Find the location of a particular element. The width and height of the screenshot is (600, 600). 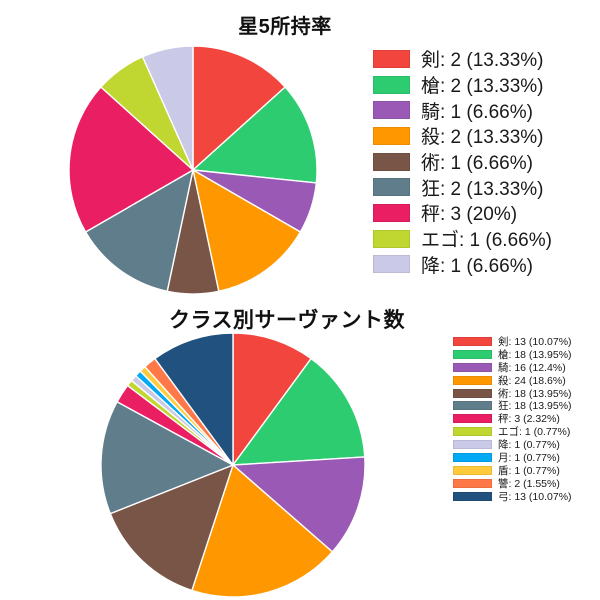

legend-label: エゴ: 1 (6.66%) is located at coordinates (486, 241).